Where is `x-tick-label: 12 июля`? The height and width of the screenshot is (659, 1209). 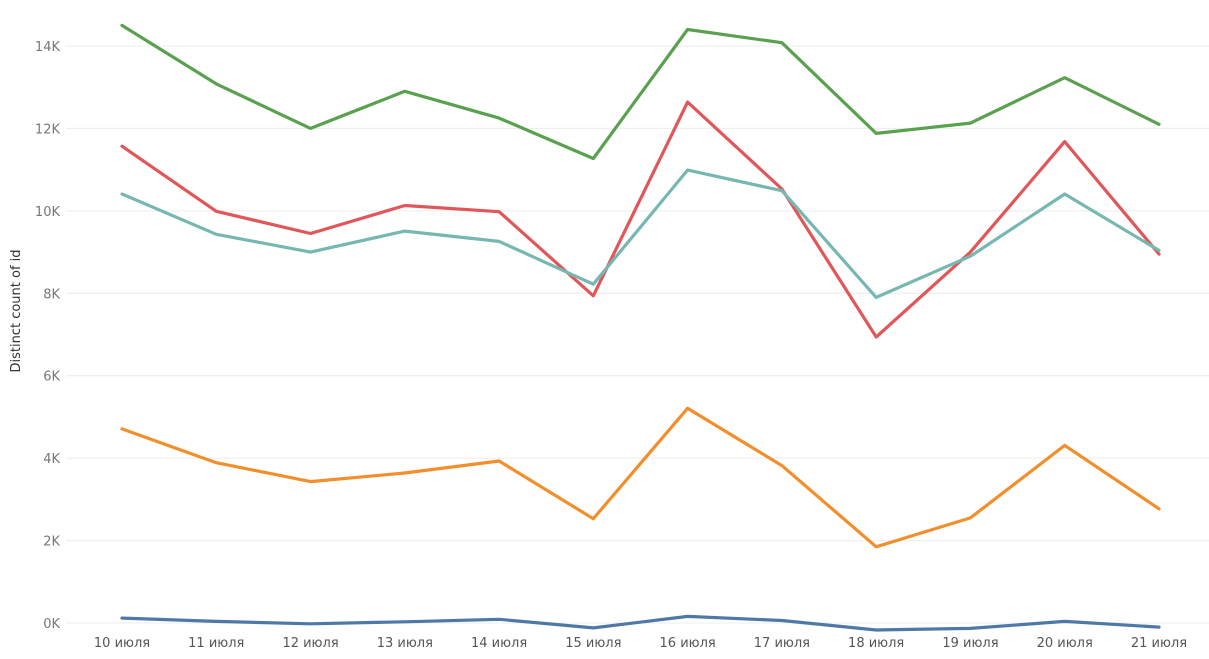 x-tick-label: 12 июля is located at coordinates (310, 643).